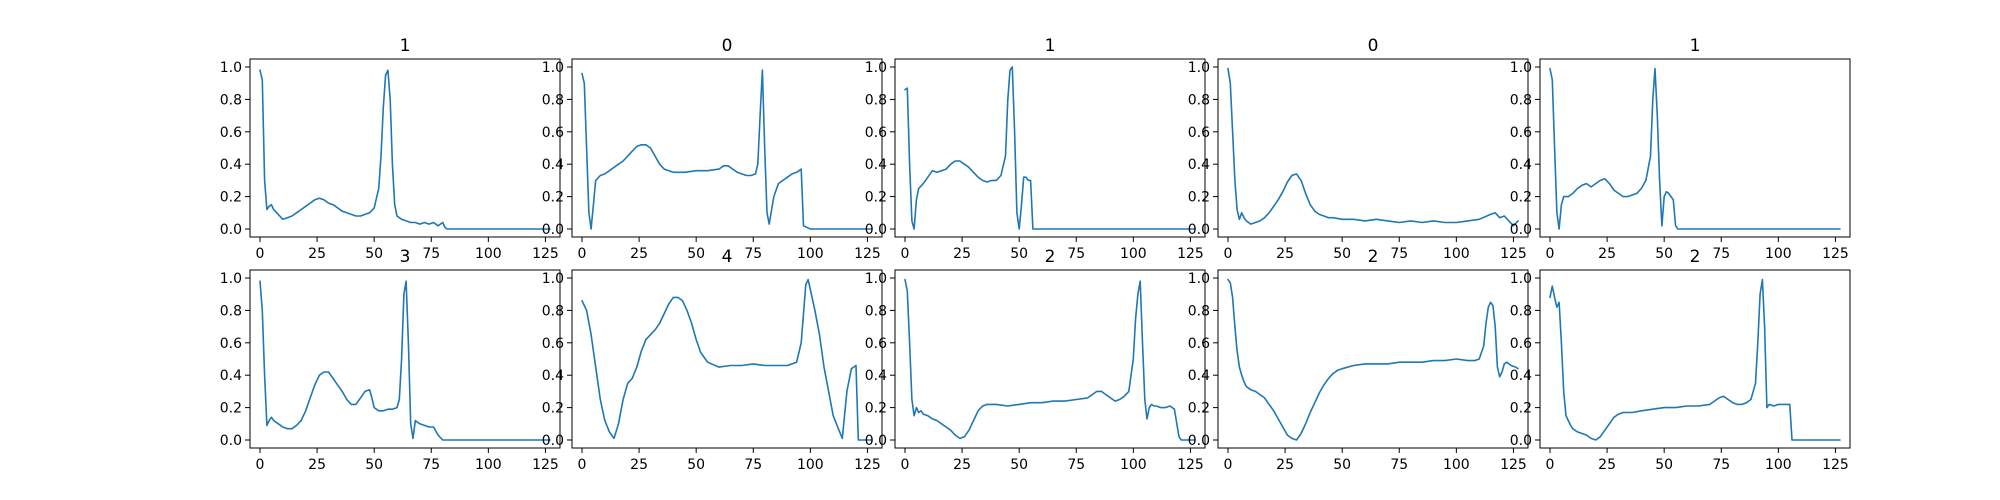  I want to click on subplot-title: 4, so click(727, 257).